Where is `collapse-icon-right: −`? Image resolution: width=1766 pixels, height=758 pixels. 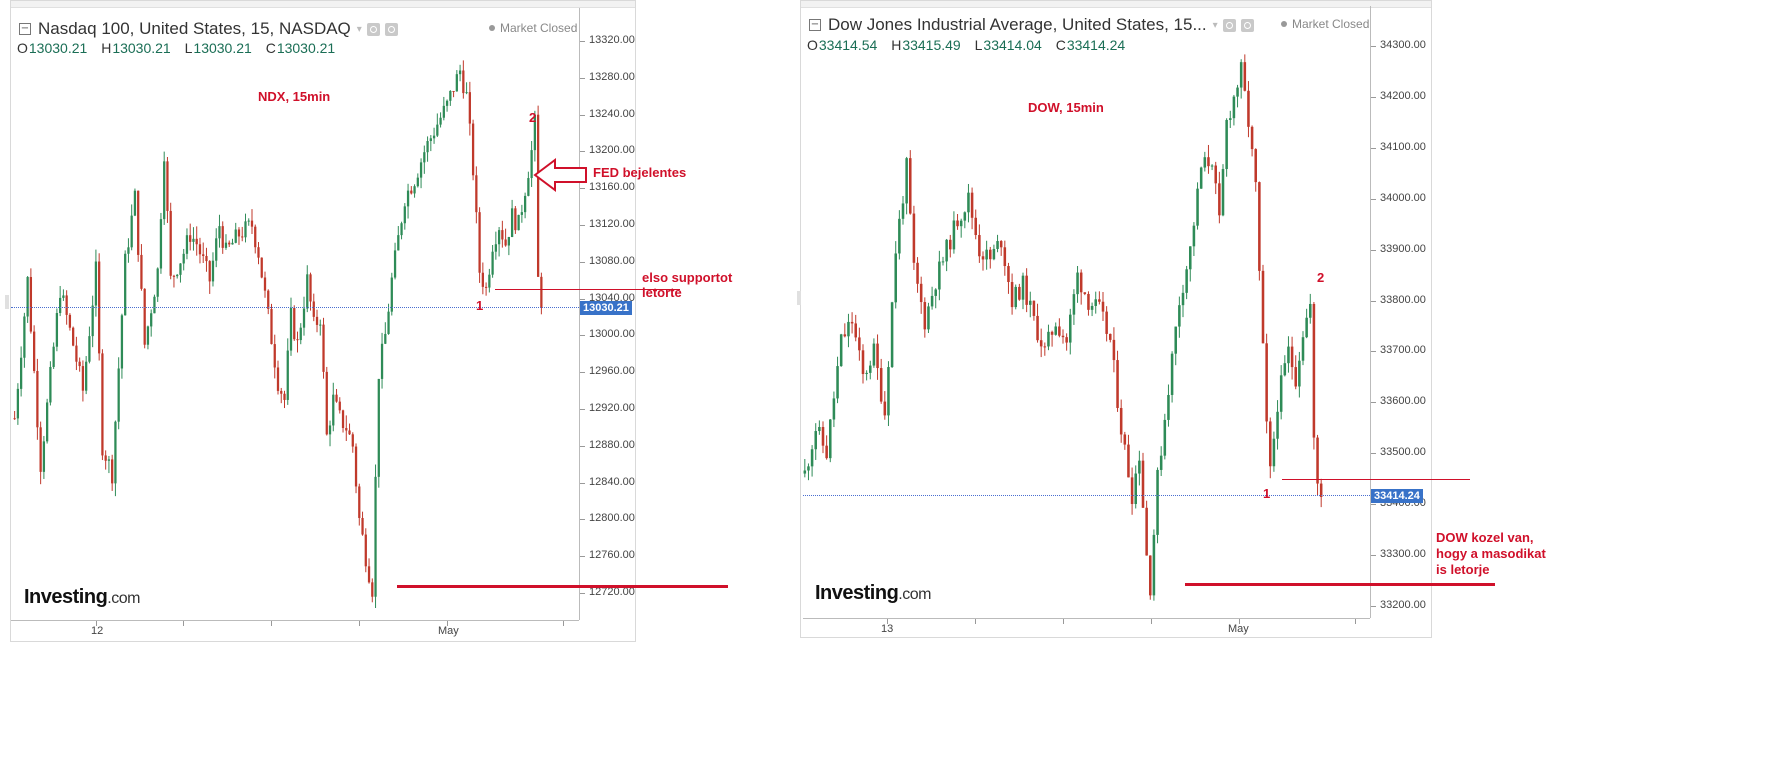 collapse-icon-right: − is located at coordinates (815, 25).